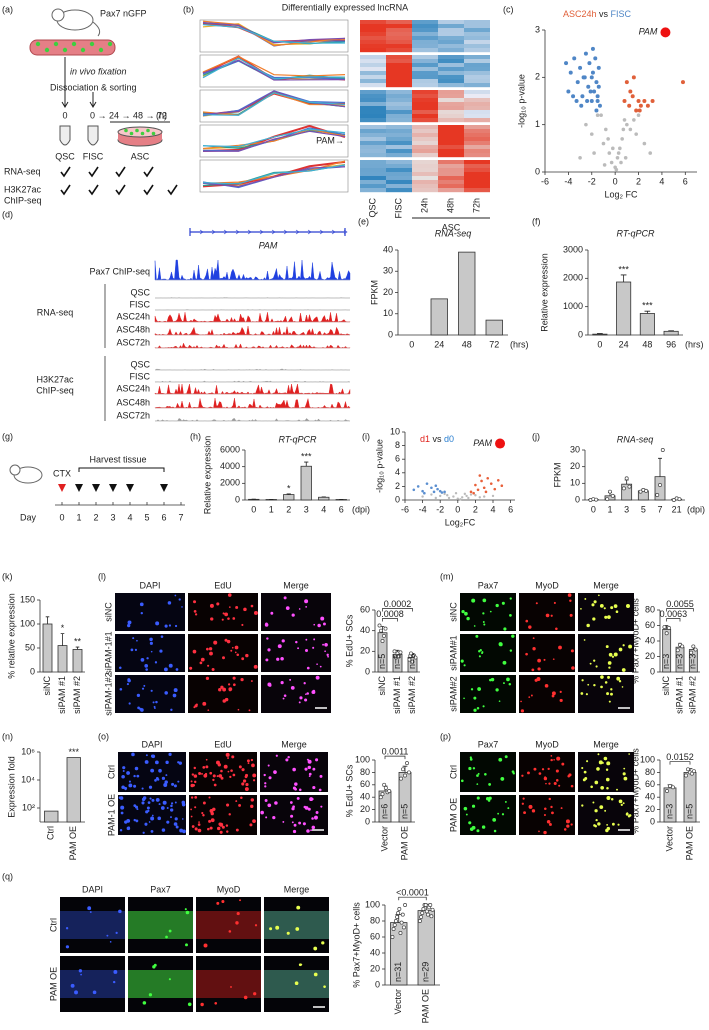  Describe the element at coordinates (140, 132) in the screenshot. I see `dish-top` at that location.